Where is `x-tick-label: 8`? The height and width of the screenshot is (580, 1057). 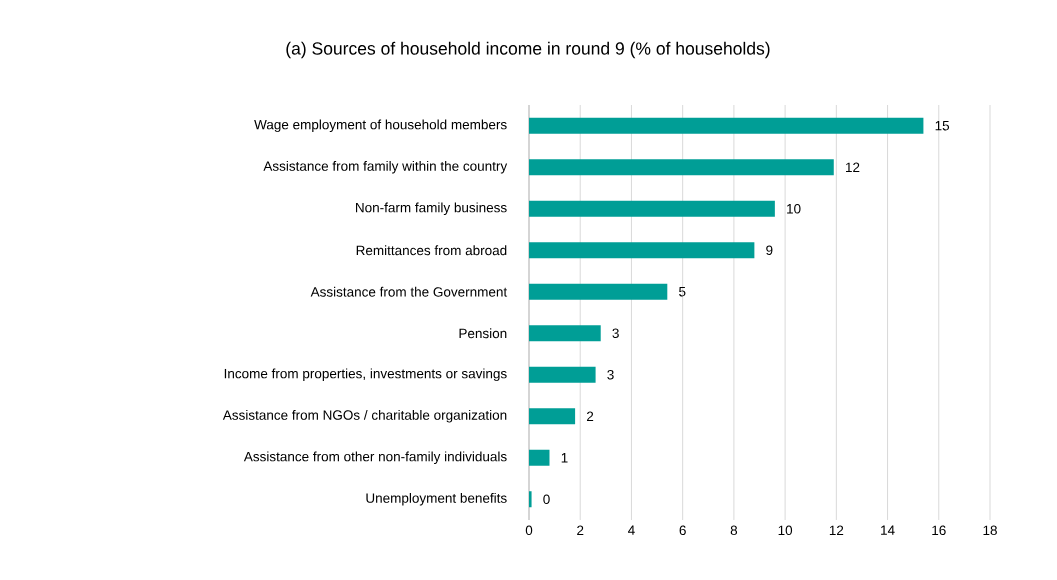 x-tick-label: 8 is located at coordinates (734, 530).